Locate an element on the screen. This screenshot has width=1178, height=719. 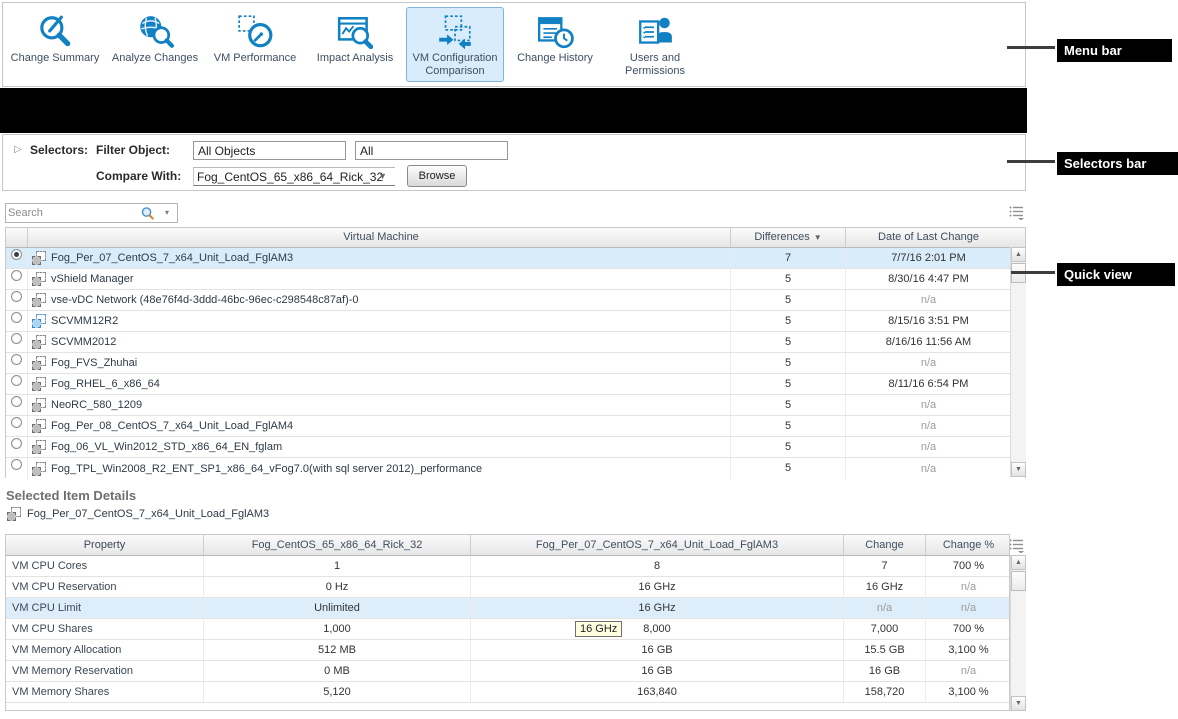
menu-item-label: Users and Permissions is located at coordinates (655, 64).